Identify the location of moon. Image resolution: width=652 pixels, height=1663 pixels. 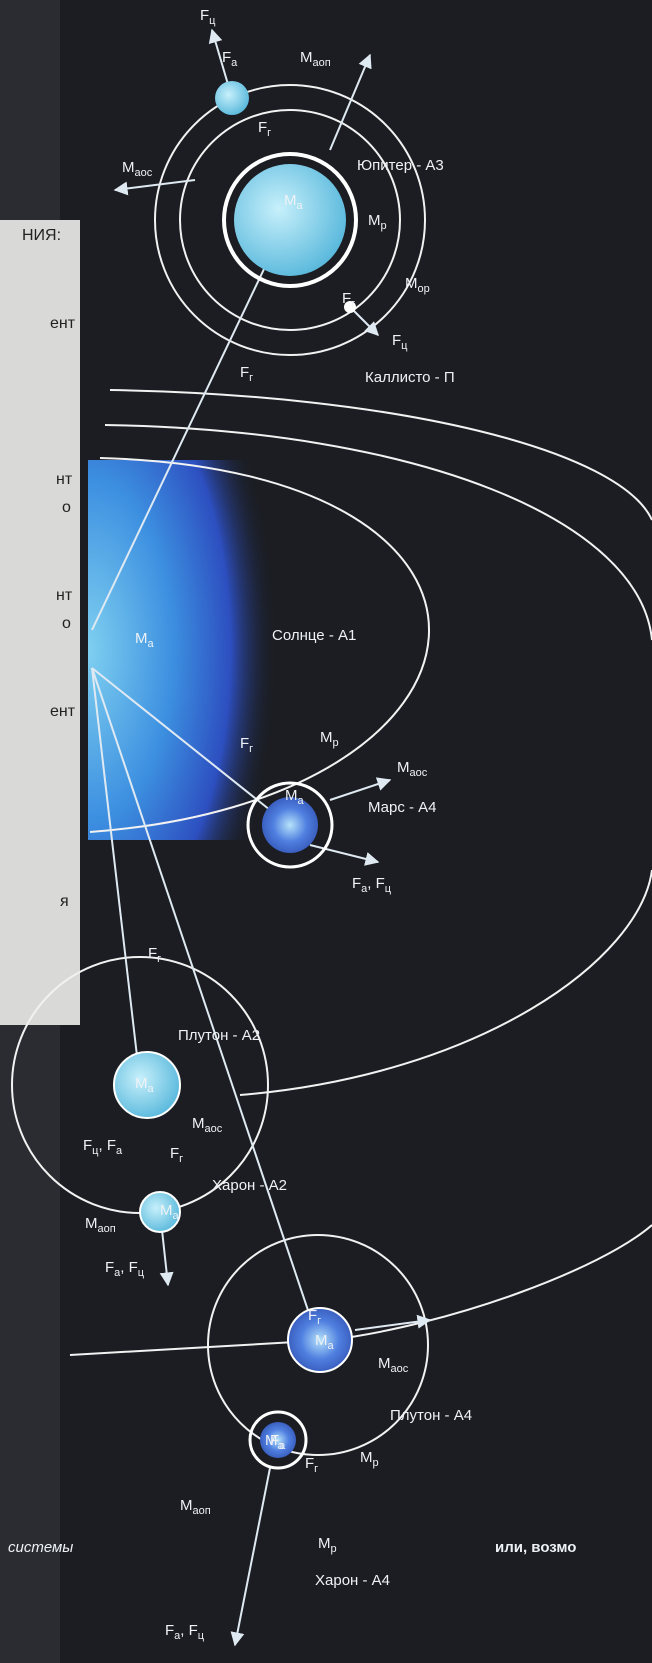
(232, 98).